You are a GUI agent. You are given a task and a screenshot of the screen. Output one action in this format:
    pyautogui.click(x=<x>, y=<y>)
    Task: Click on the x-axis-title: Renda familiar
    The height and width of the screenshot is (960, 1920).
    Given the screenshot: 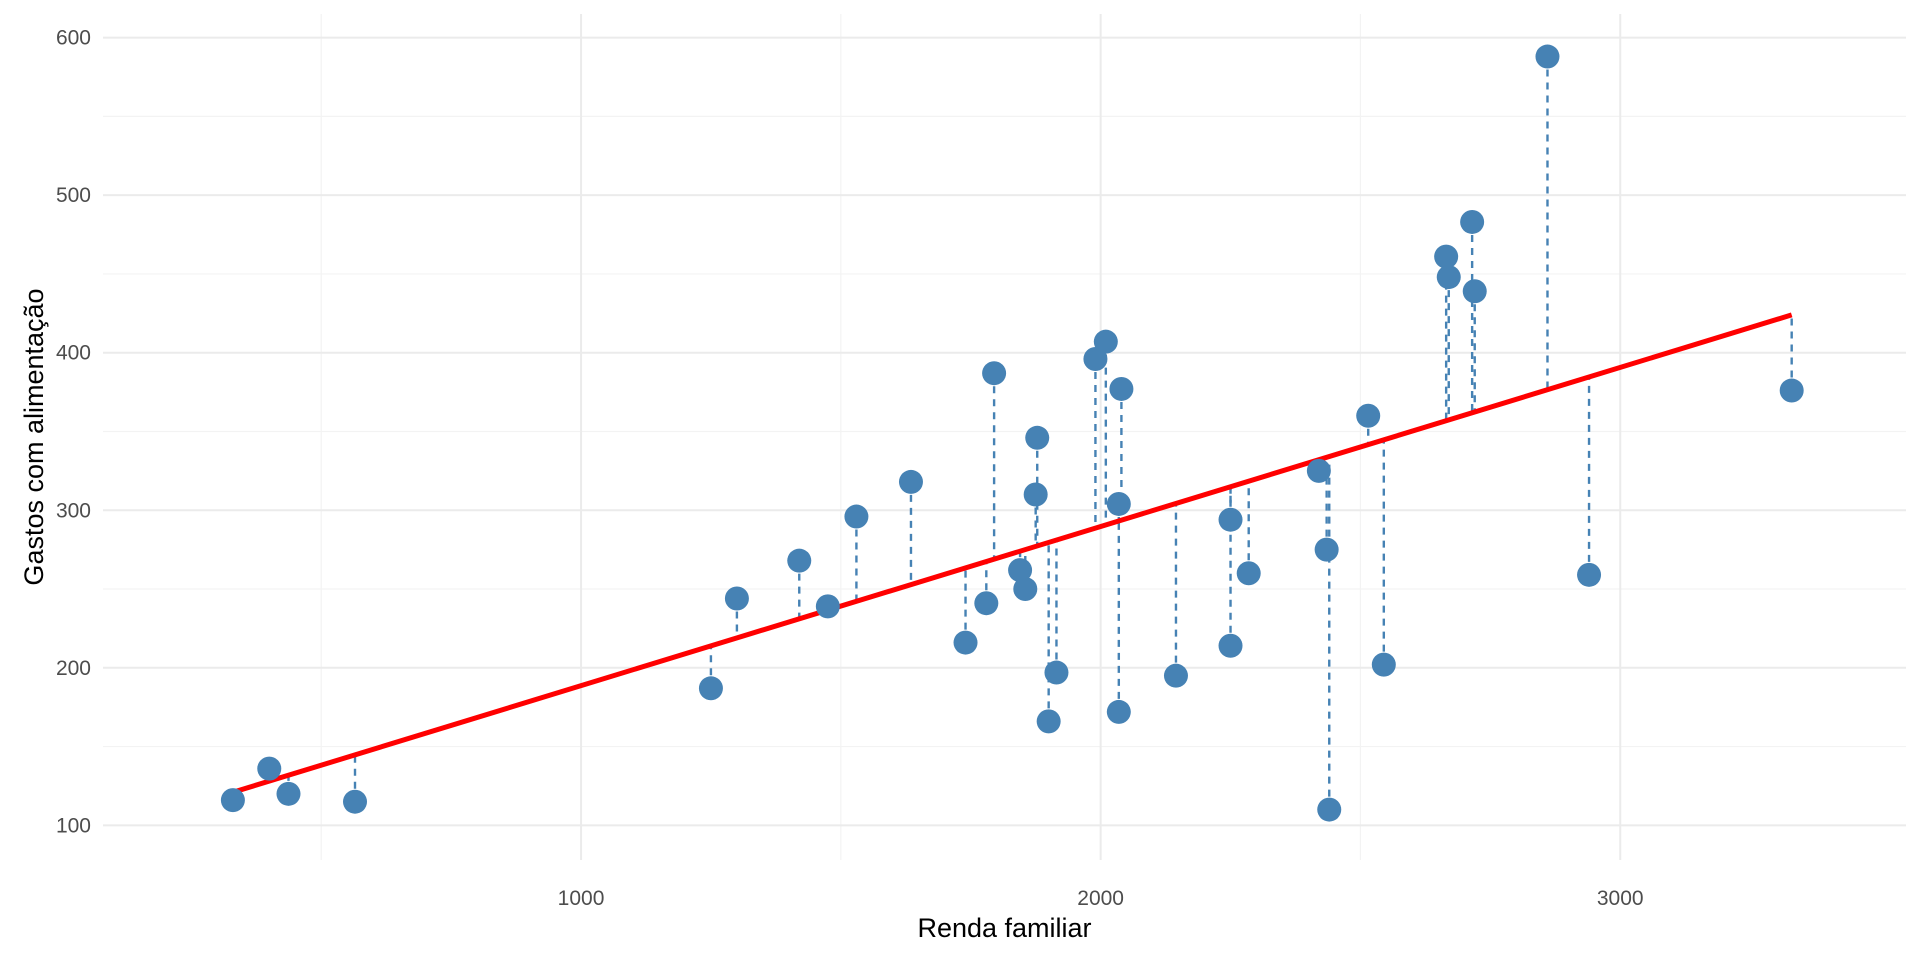 What is the action you would take?
    pyautogui.click(x=1004, y=928)
    